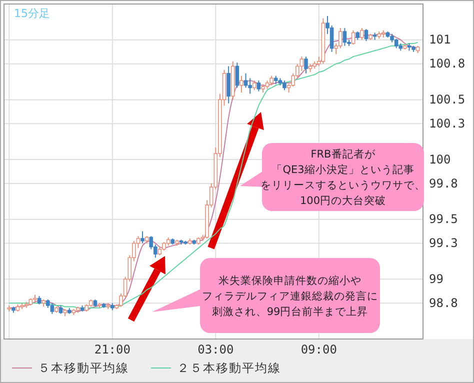 Image resolution: width=474 pixels, height=383 pixels. What do you see at coordinates (112, 349) in the screenshot?
I see `x-tick-label: 21:00` at bounding box center [112, 349].